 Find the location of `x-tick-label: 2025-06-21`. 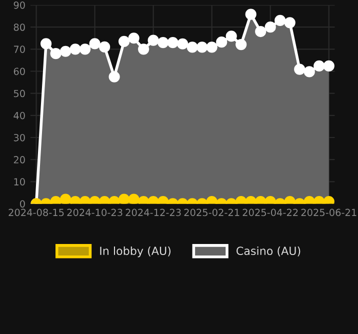

x-tick-label: 2025-06-21 is located at coordinates (328, 212).